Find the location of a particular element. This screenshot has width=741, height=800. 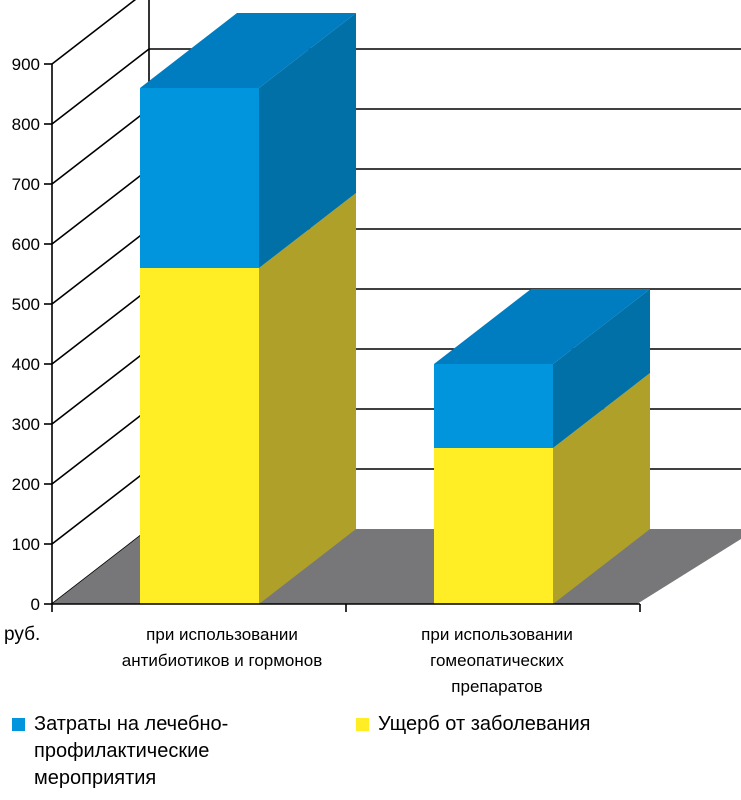

y-tick-label-400: 400 is located at coordinates (26, 364).